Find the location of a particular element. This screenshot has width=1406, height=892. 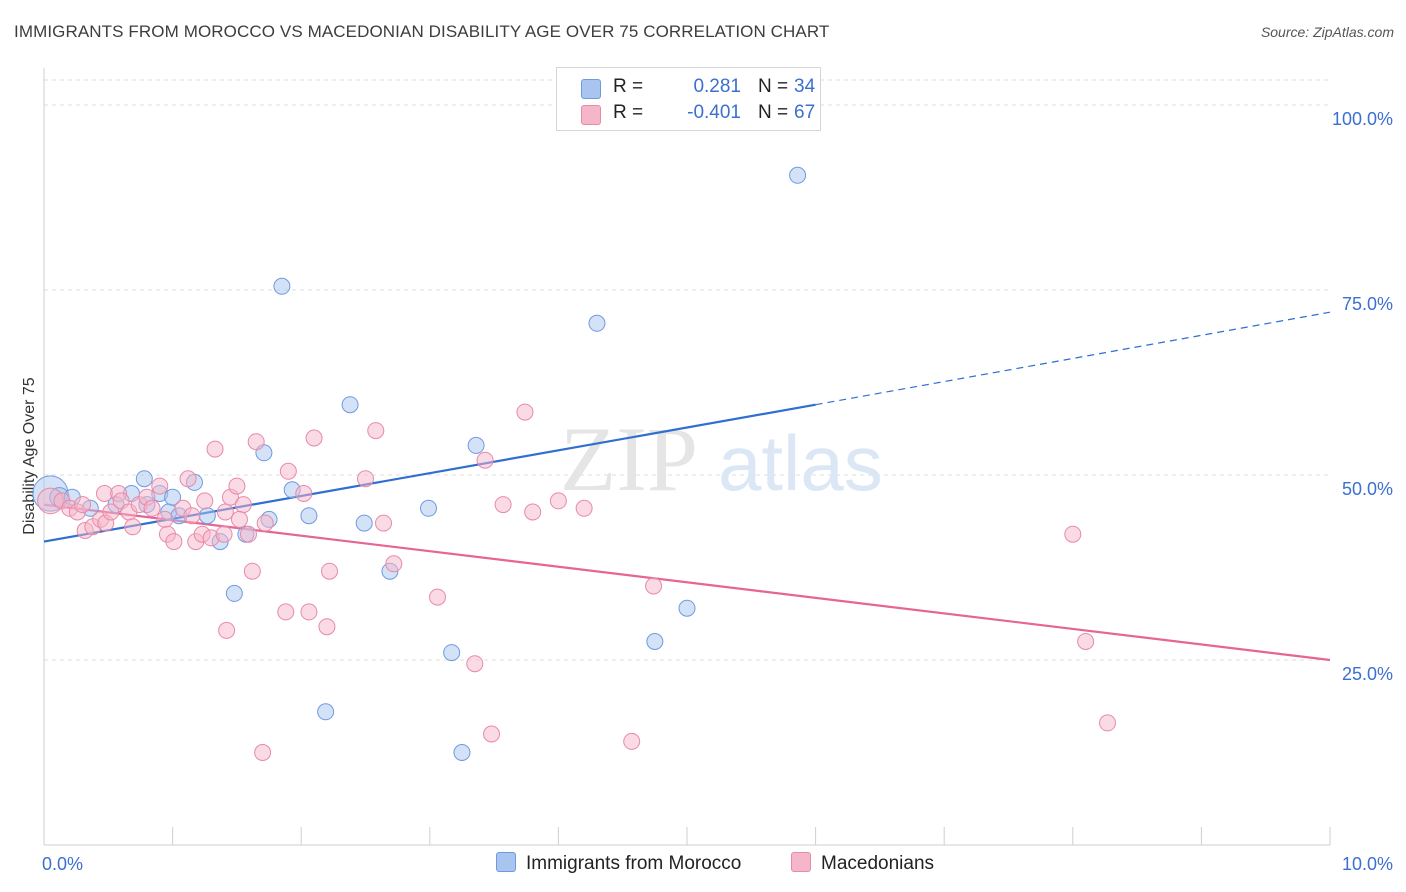

legend-r-value: -0.401 is located at coordinates (714, 112).